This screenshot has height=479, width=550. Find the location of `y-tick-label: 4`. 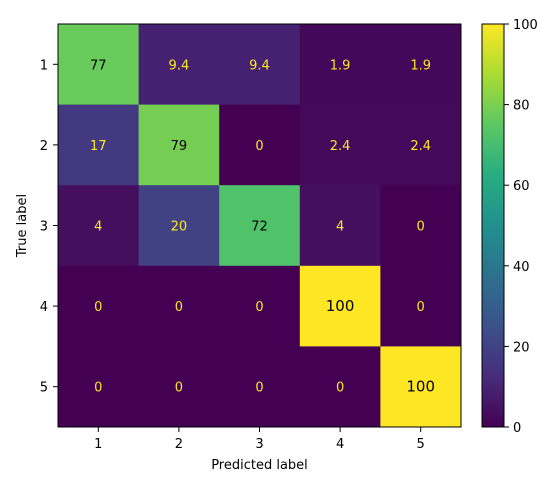

y-tick-label: 4 is located at coordinates (44, 307).